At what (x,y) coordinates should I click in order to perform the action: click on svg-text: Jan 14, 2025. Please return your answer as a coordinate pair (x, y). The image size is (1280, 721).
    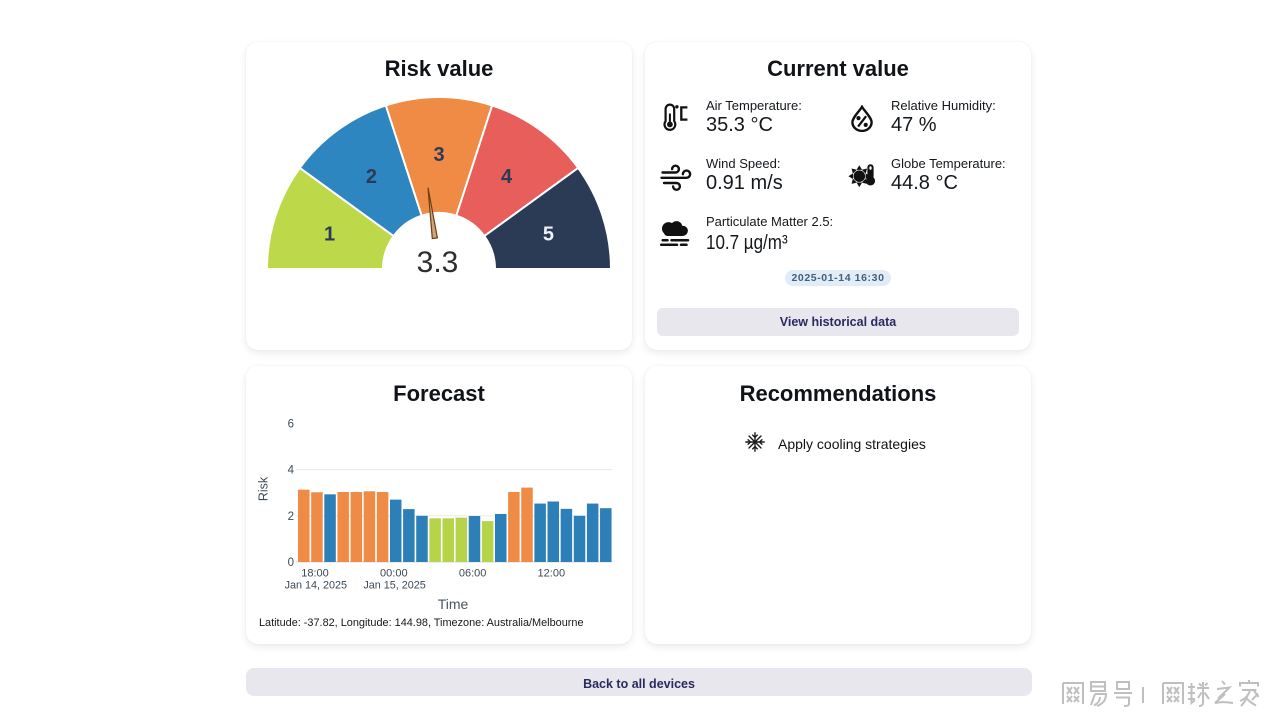
    Looking at the image, I should click on (316, 586).